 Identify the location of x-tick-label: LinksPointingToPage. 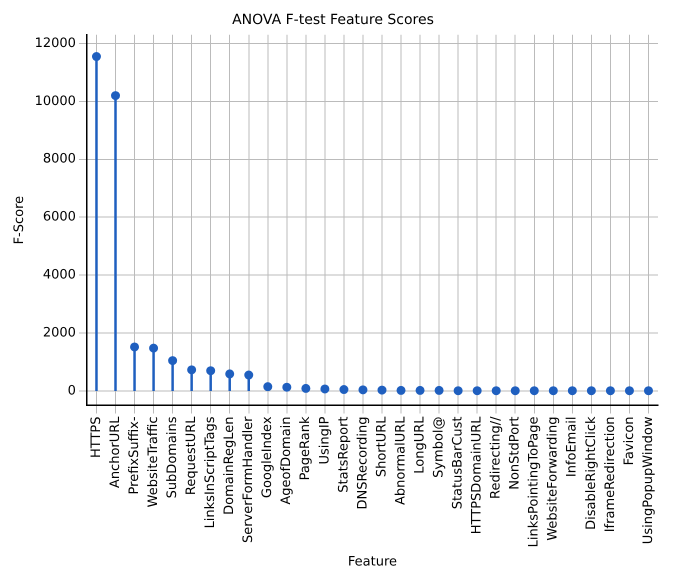
(534, 482).